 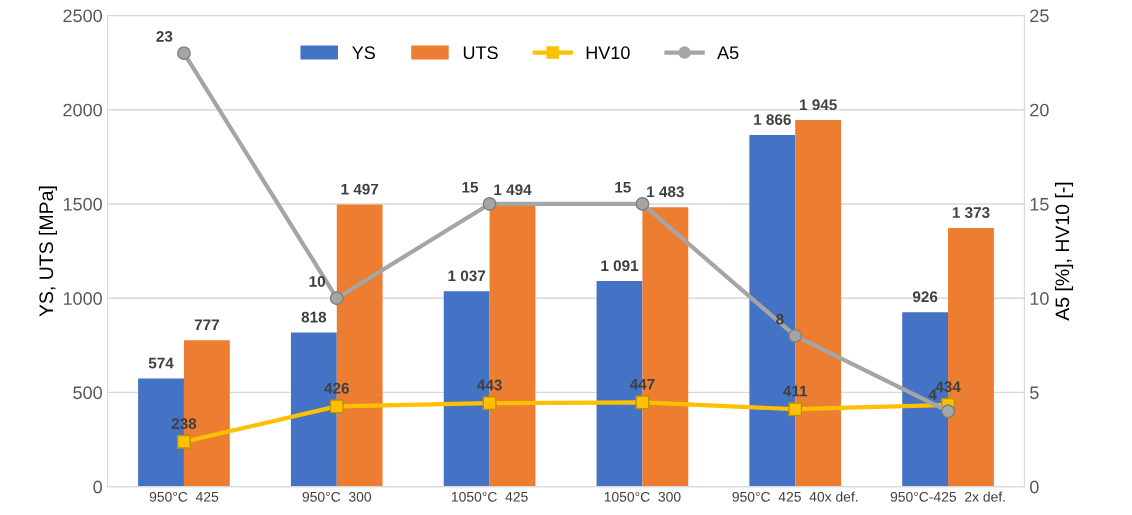 What do you see at coordinates (1034, 487) in the screenshot?
I see `y2-tick-label: 0` at bounding box center [1034, 487].